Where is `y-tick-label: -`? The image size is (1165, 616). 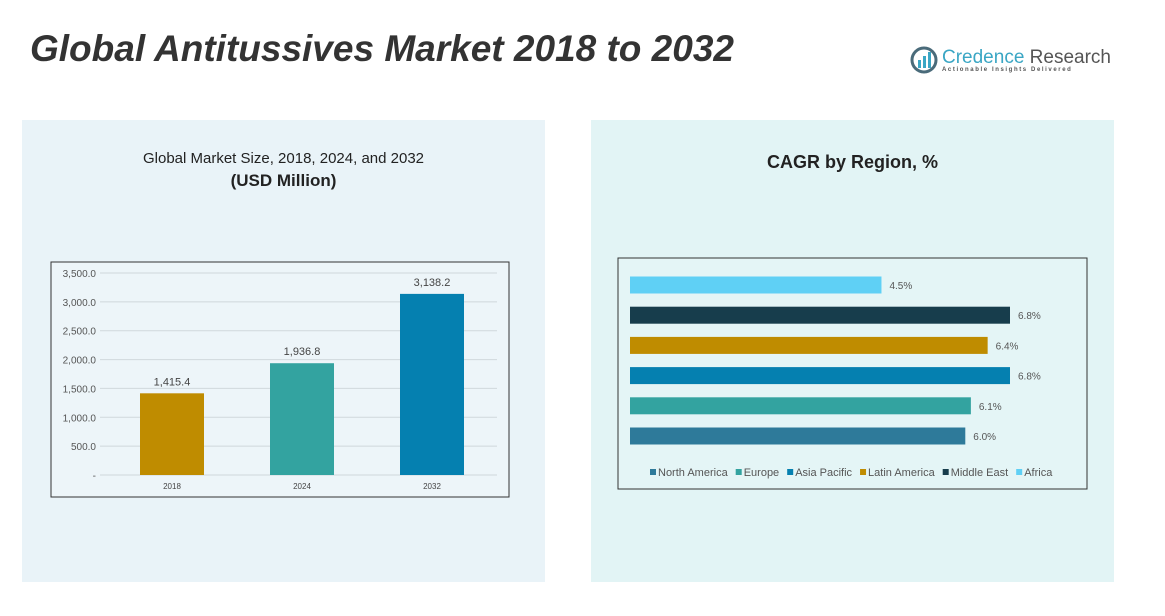
y-tick-label: - is located at coordinates (94, 476).